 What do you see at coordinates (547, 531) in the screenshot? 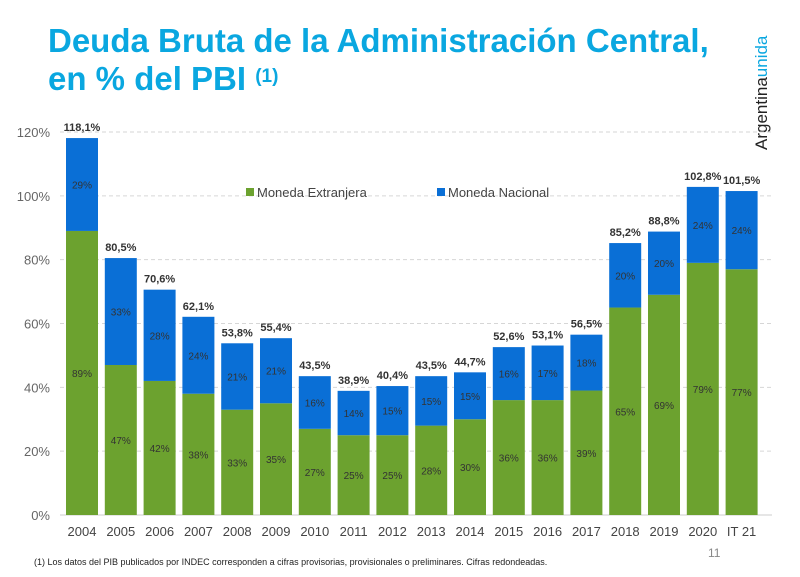
I see `x-tick-label: 2016` at bounding box center [547, 531].